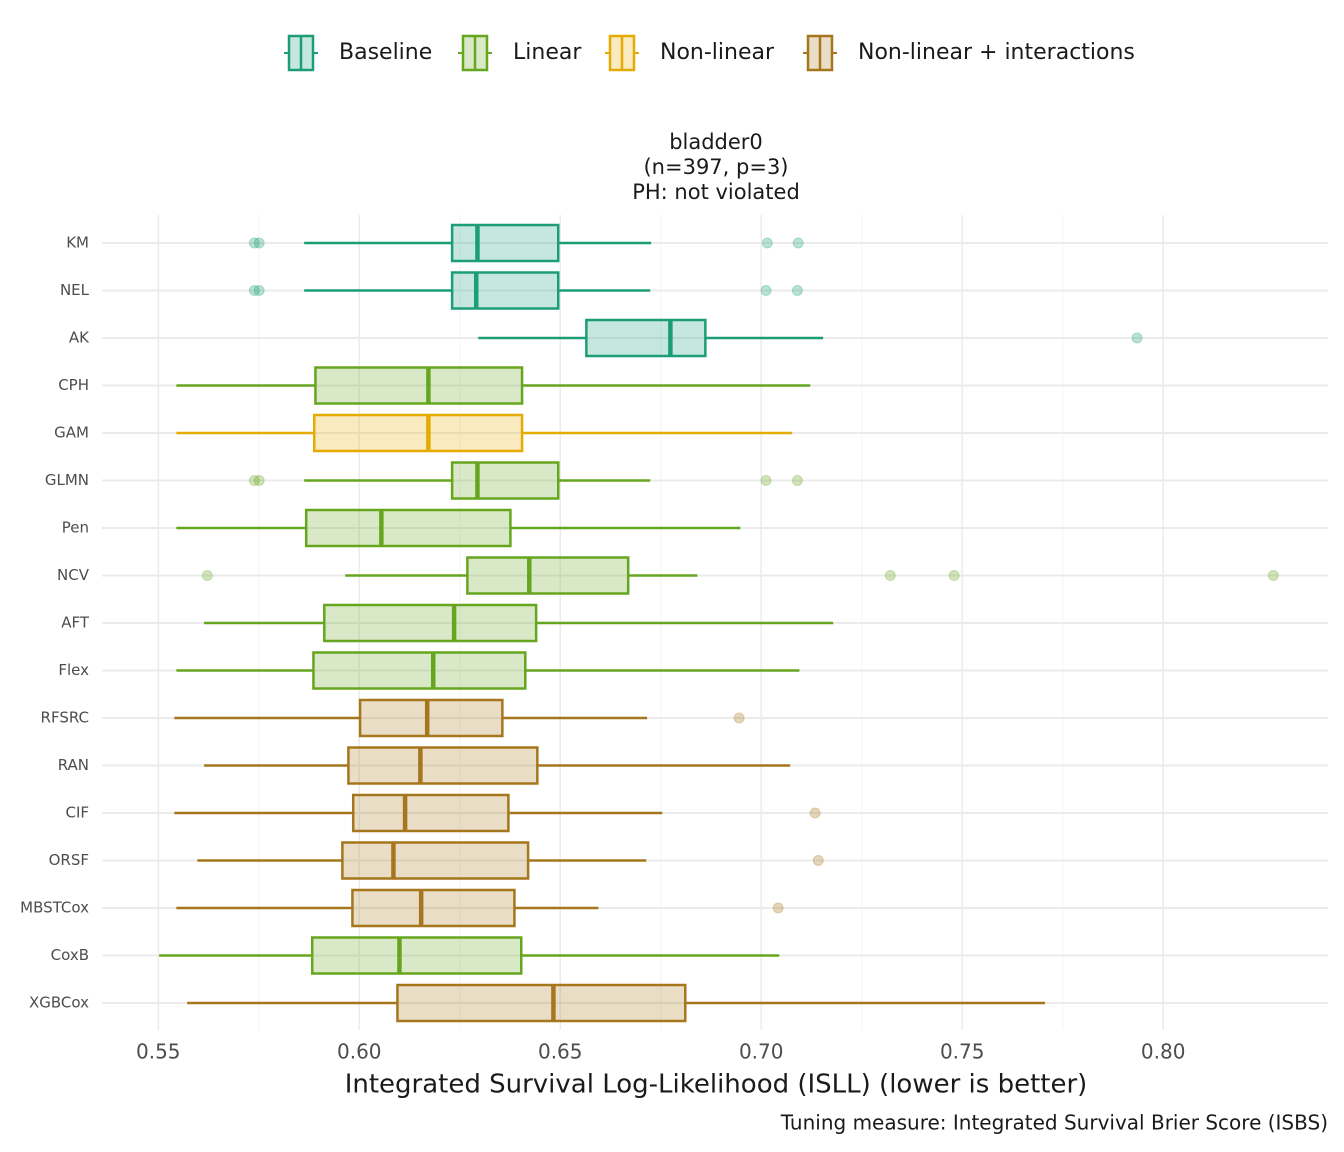 This screenshot has width=1344, height=1152. Describe the element at coordinates (158, 1052) in the screenshot. I see `x-tick-label: 0.55` at that location.